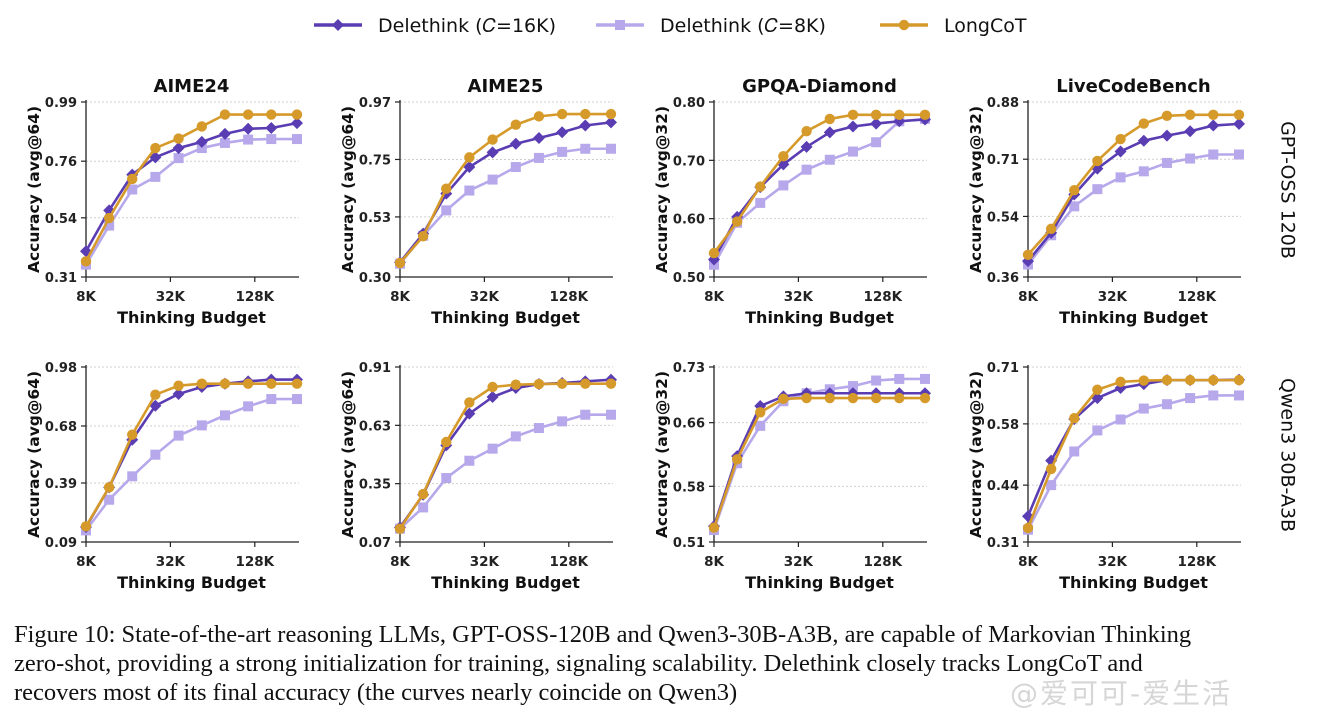  What do you see at coordinates (662, 454) in the screenshot?
I see `y-axis-label: Accuracy (avg@32)` at bounding box center [662, 454].